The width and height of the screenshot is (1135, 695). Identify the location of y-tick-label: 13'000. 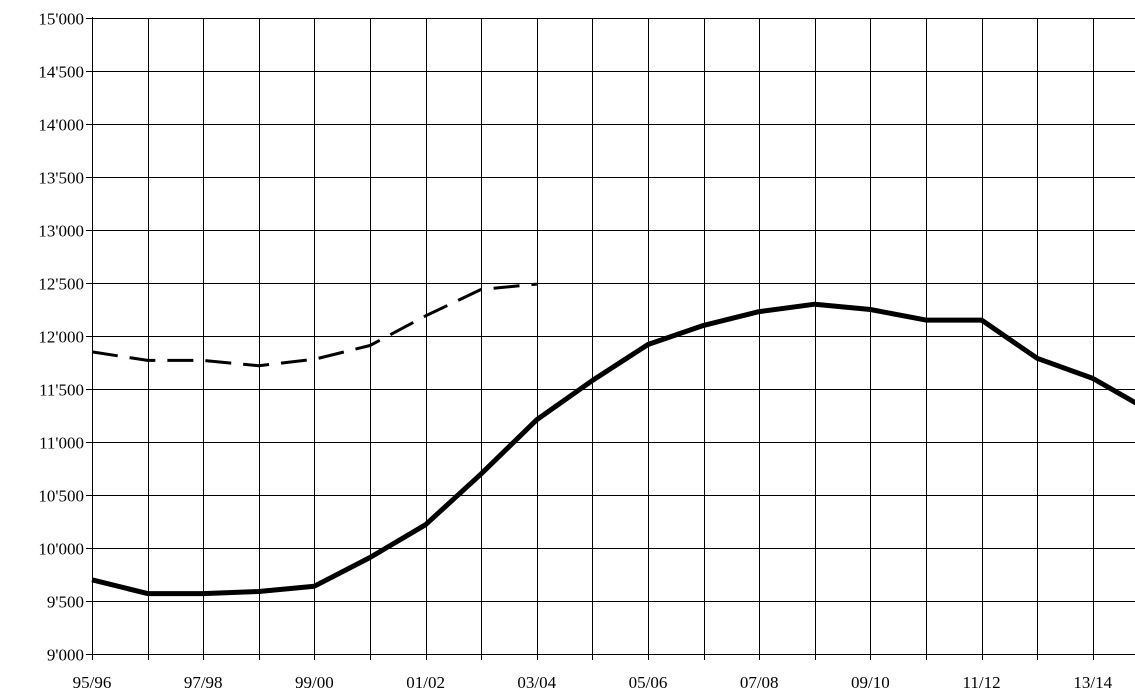
(61, 231).